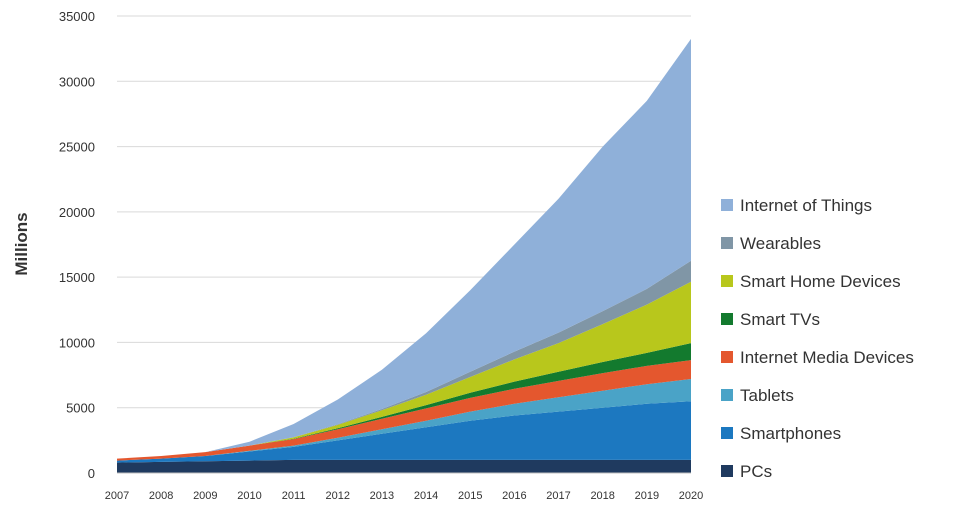 This screenshot has height=508, width=967. I want to click on legend-swatch-wearables, so click(727, 243).